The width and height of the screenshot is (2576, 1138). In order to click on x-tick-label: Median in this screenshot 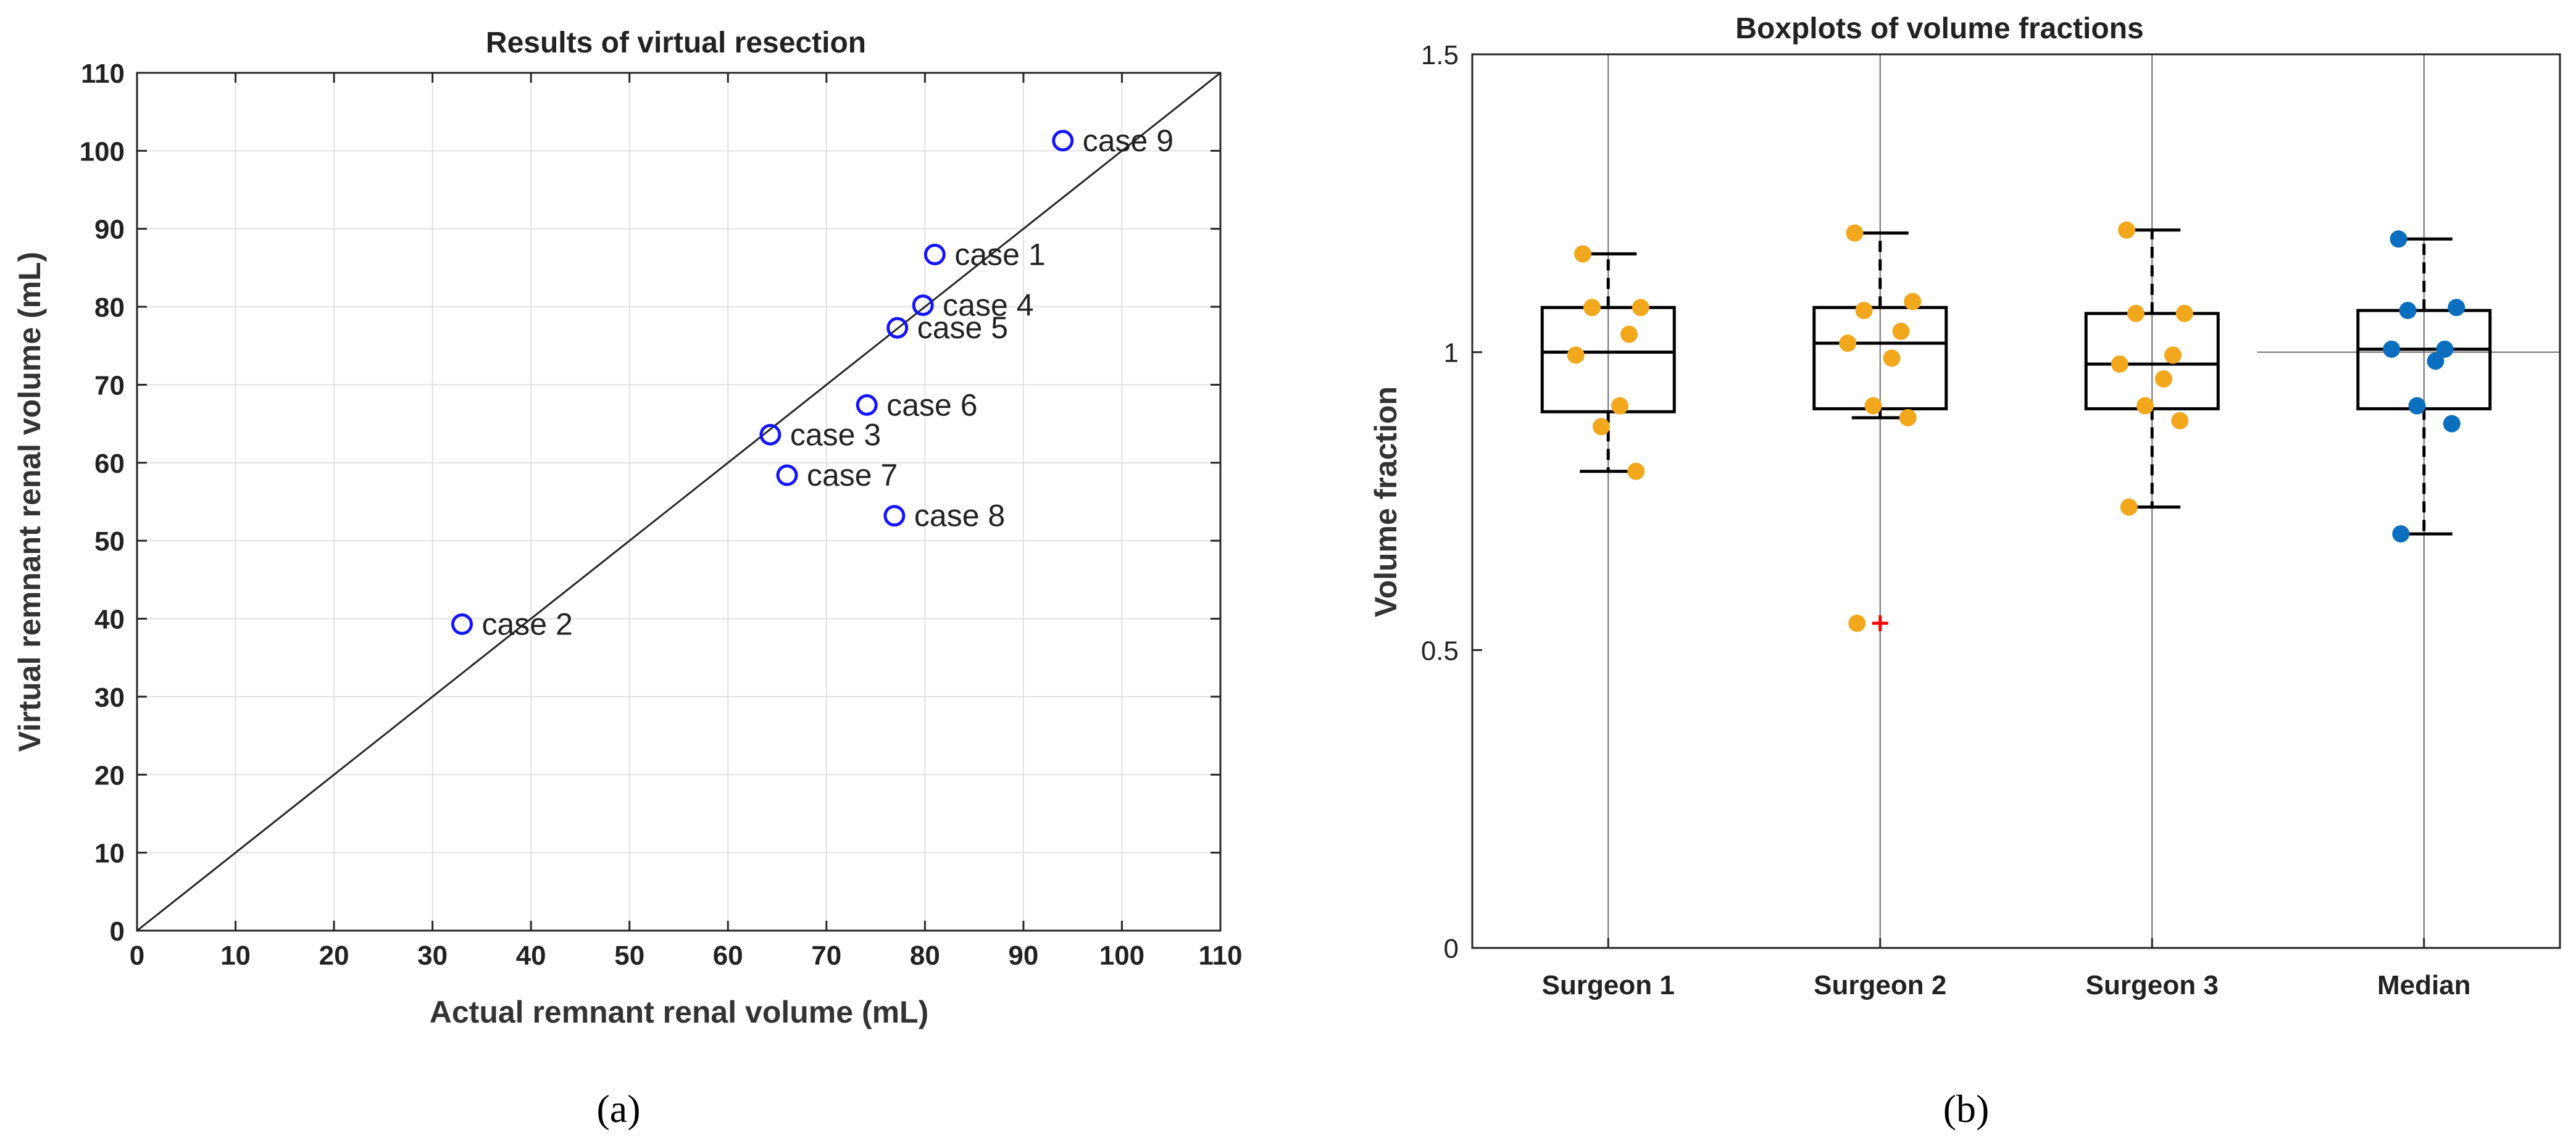, I will do `click(2424, 985)`.